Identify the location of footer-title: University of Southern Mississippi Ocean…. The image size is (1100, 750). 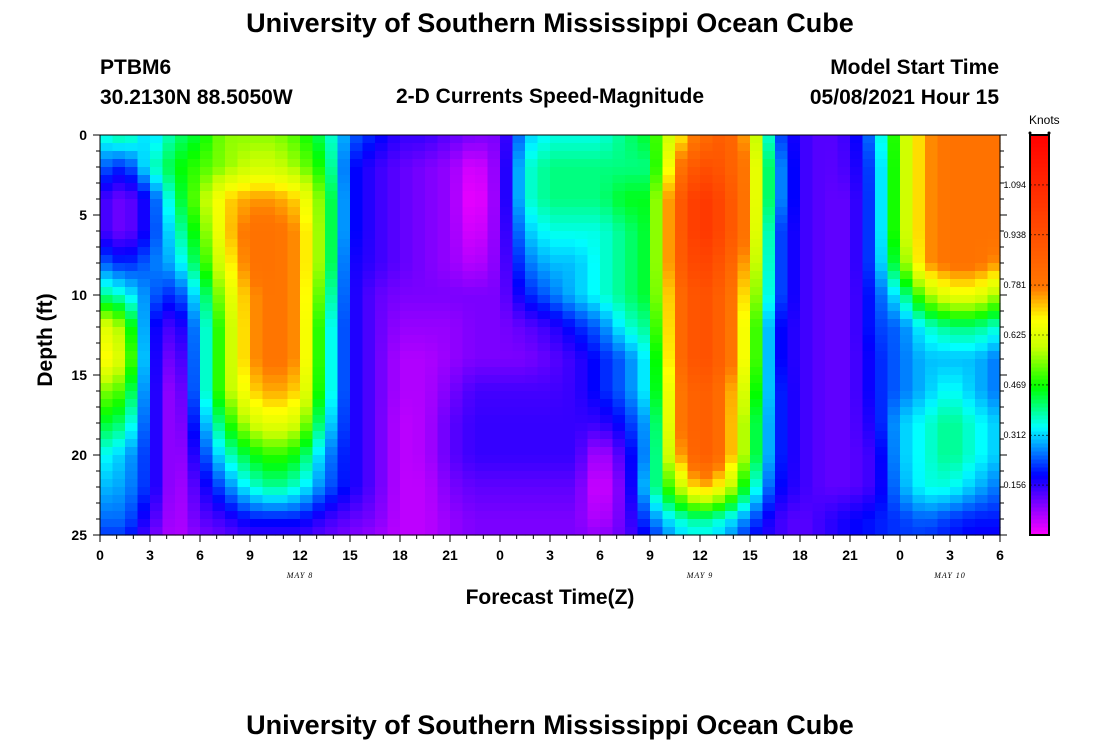
(550, 725).